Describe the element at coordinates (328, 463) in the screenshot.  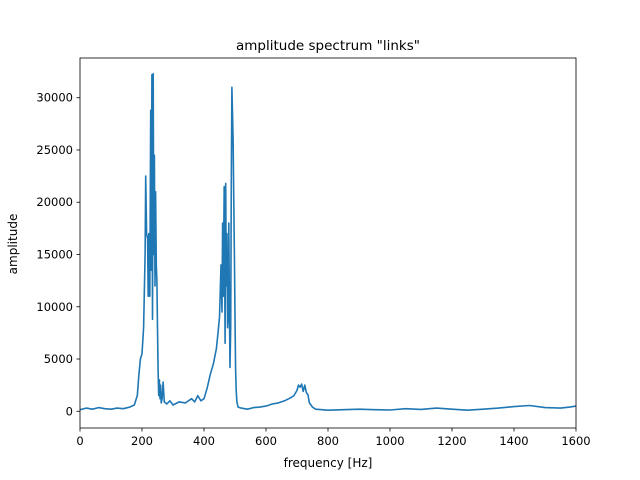
I see `x-axis-label: frequency [Hz]` at that location.